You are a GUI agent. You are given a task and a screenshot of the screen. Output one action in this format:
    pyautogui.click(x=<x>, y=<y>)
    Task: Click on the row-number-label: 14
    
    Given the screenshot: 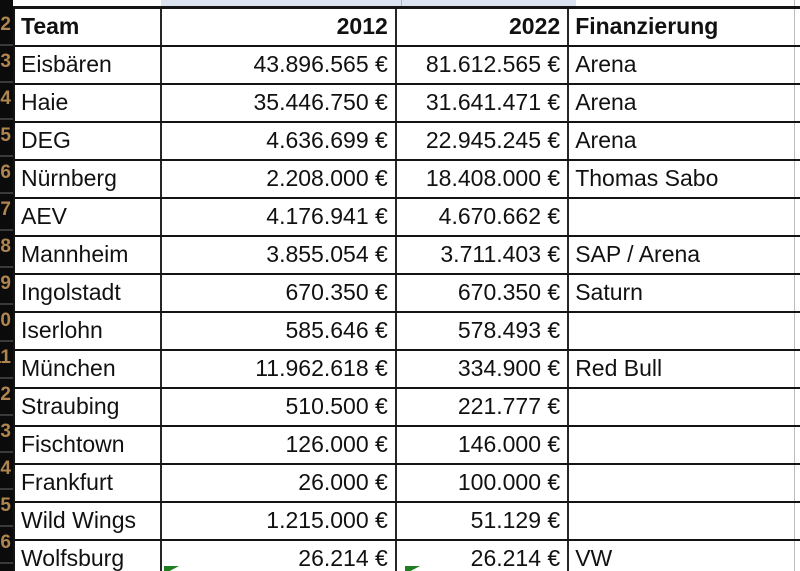 What is the action you would take?
    pyautogui.click(x=5, y=468)
    